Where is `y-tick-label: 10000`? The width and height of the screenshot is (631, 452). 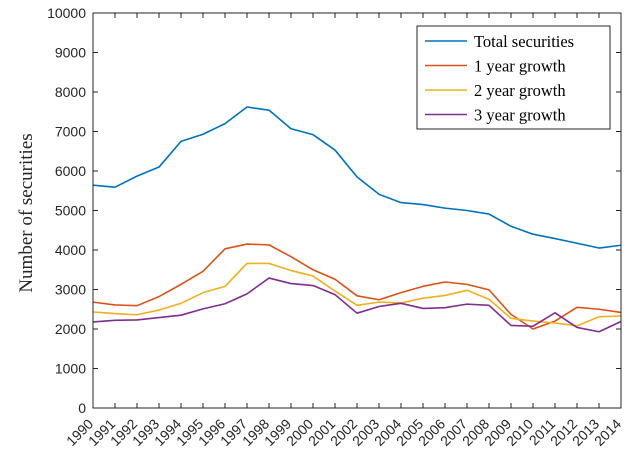 y-tick-label: 10000 is located at coordinates (66, 13).